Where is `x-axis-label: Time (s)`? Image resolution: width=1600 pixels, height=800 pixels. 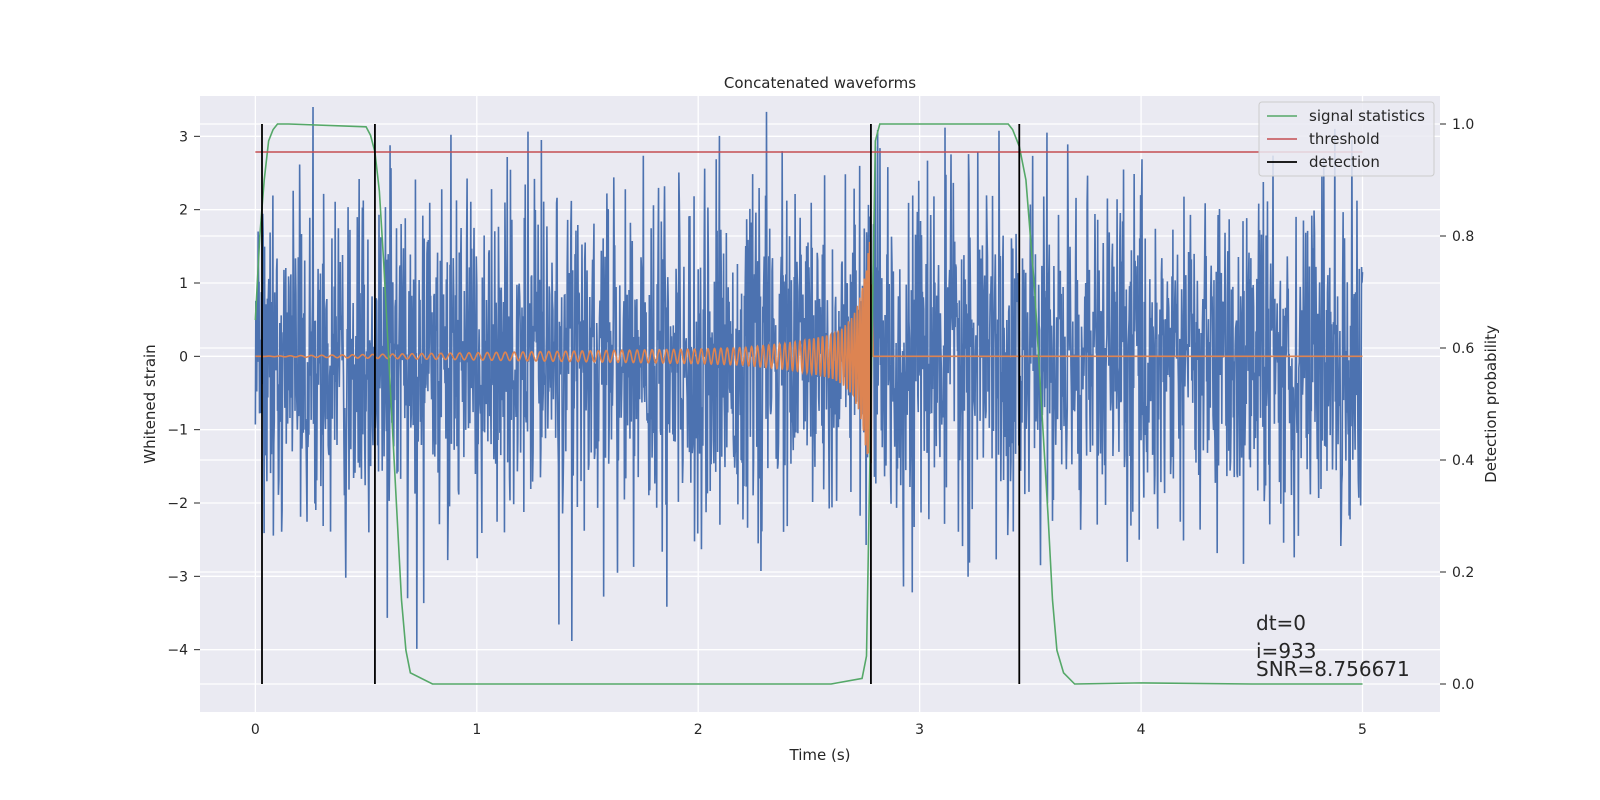
x-axis-label: Time (s) is located at coordinates (820, 755).